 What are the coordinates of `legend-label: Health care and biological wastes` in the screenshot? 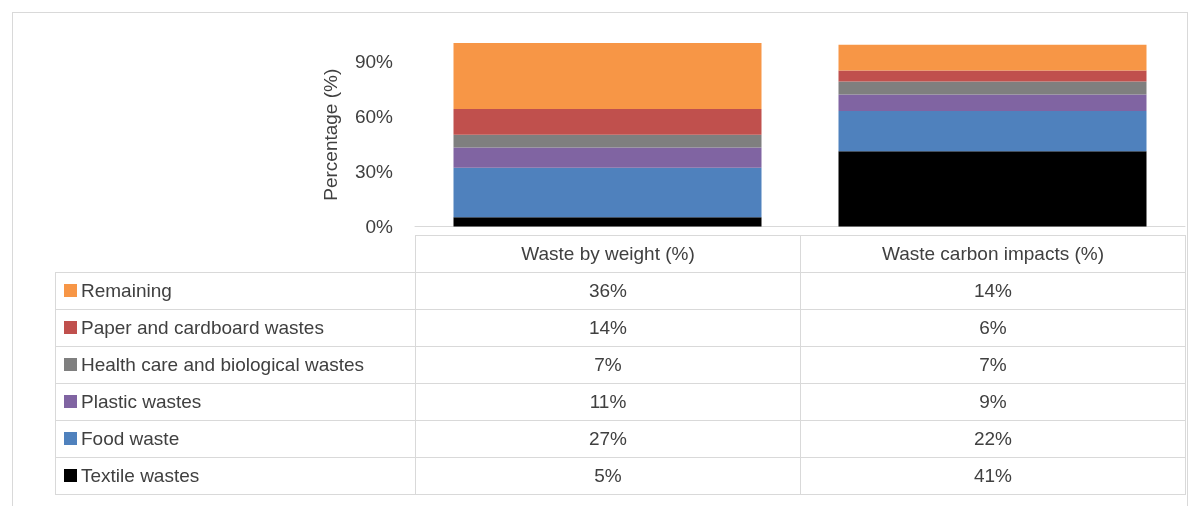 It's located at (235, 365).